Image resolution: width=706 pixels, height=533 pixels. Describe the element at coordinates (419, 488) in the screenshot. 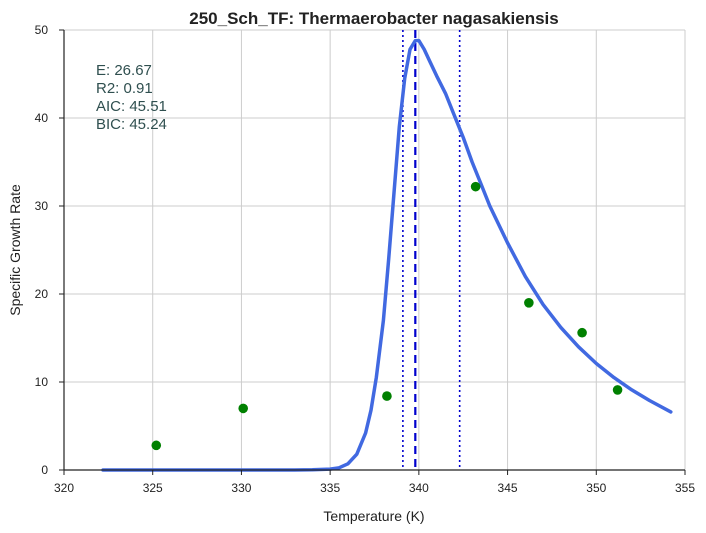

I see `x-tick-label: 340` at that location.